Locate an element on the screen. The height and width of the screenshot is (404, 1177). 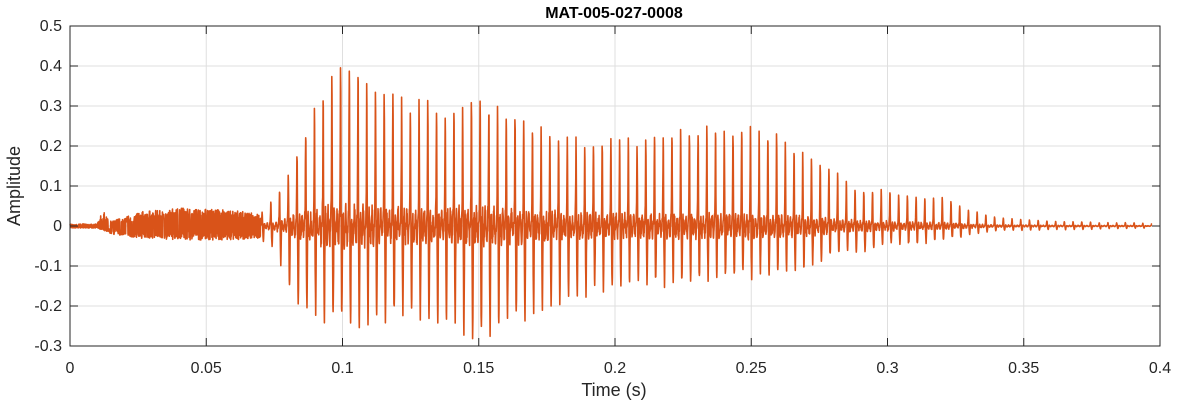
y-tick-label: 0.5 is located at coordinates (51, 26).